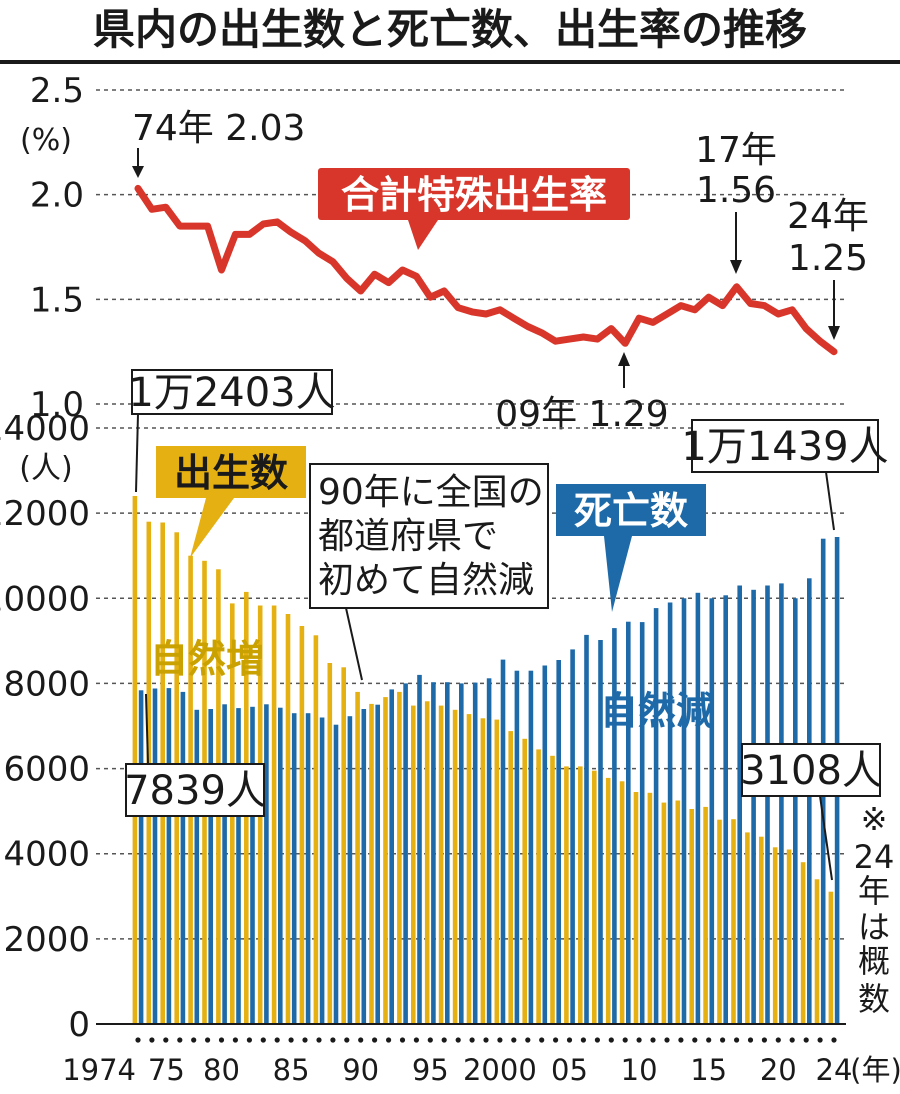 The width and height of the screenshot is (900, 1094). What do you see at coordinates (430, 1070) in the screenshot?
I see `x-tick-label: 95` at bounding box center [430, 1070].